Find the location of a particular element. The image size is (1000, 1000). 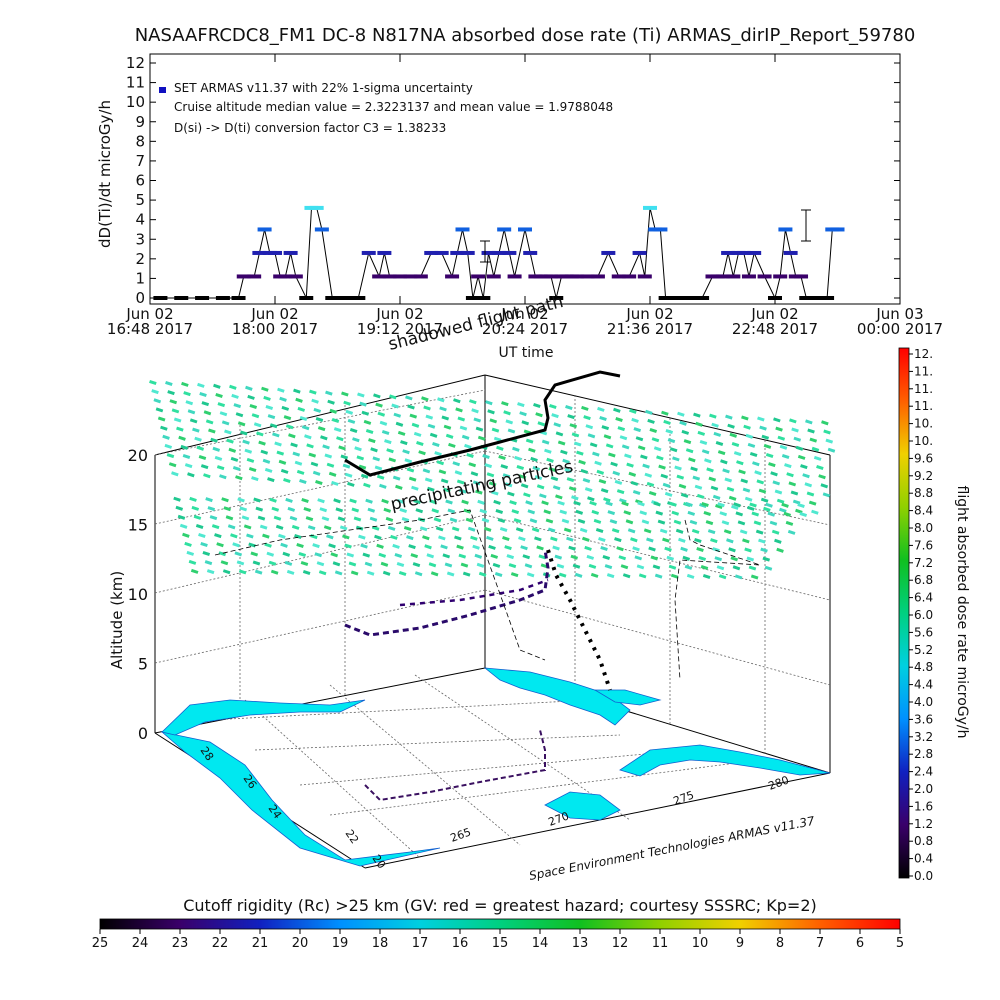

colorbar-tick-label: 8.4 is located at coordinates (923, 511).